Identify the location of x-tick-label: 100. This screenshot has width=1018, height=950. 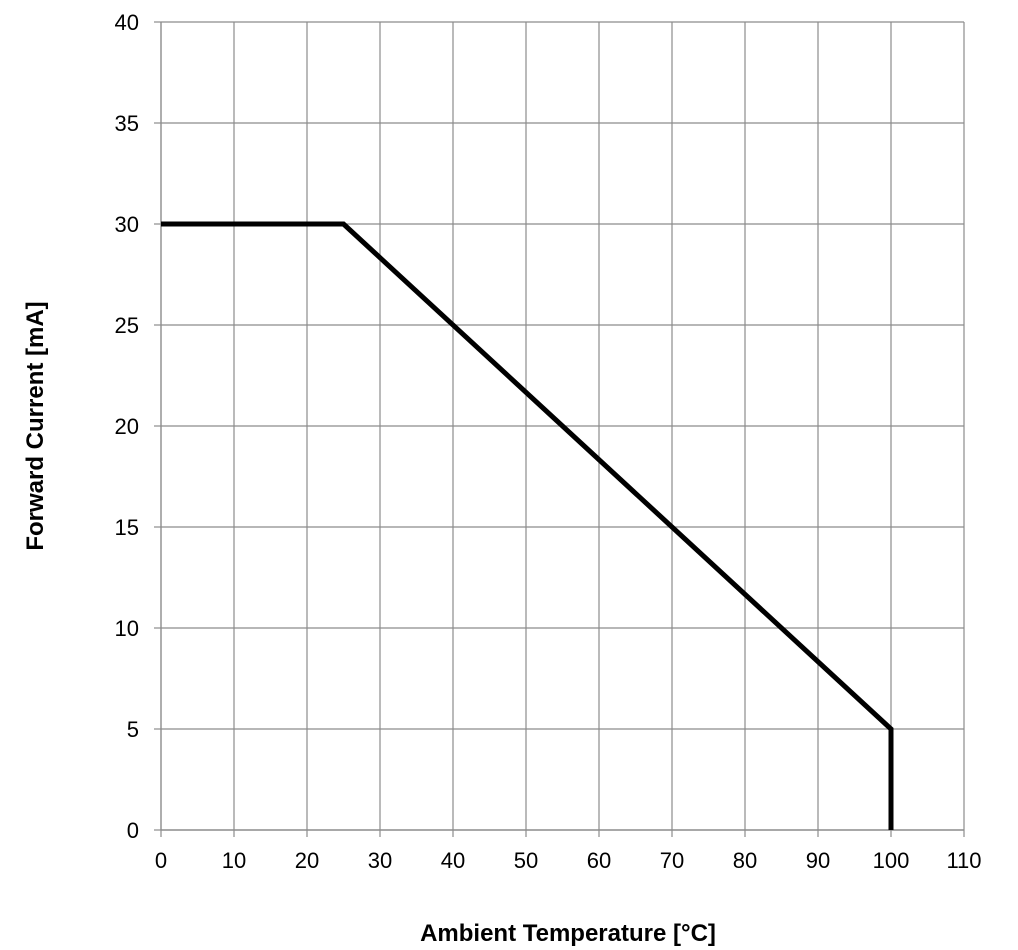
(891, 860).